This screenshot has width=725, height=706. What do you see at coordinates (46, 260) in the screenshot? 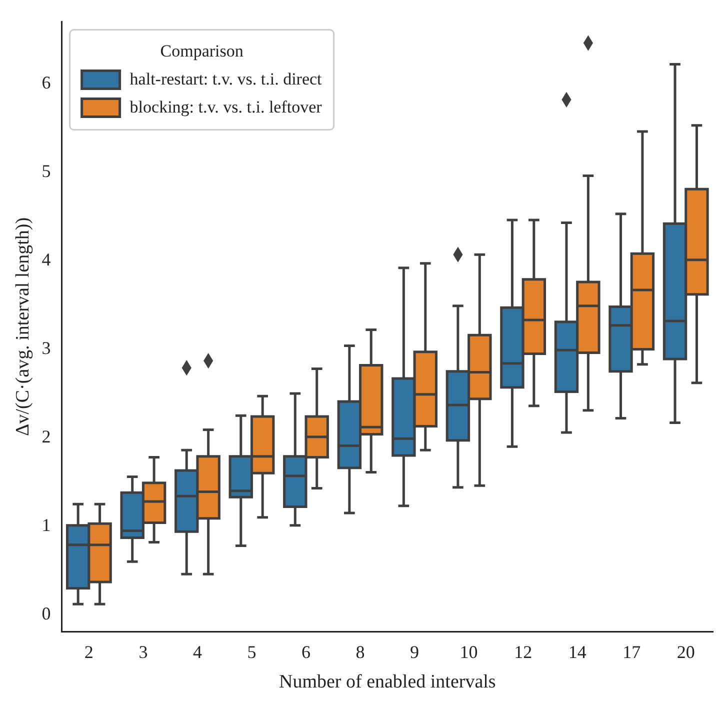
I see `y-tick-label: 4` at bounding box center [46, 260].